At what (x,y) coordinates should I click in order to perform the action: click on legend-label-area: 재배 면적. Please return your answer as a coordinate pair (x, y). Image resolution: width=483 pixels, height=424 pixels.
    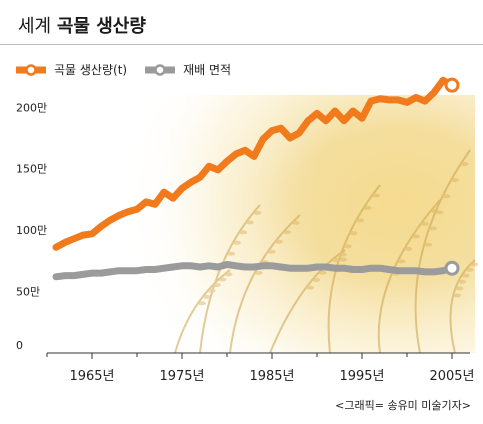
    Looking at the image, I should click on (207, 70).